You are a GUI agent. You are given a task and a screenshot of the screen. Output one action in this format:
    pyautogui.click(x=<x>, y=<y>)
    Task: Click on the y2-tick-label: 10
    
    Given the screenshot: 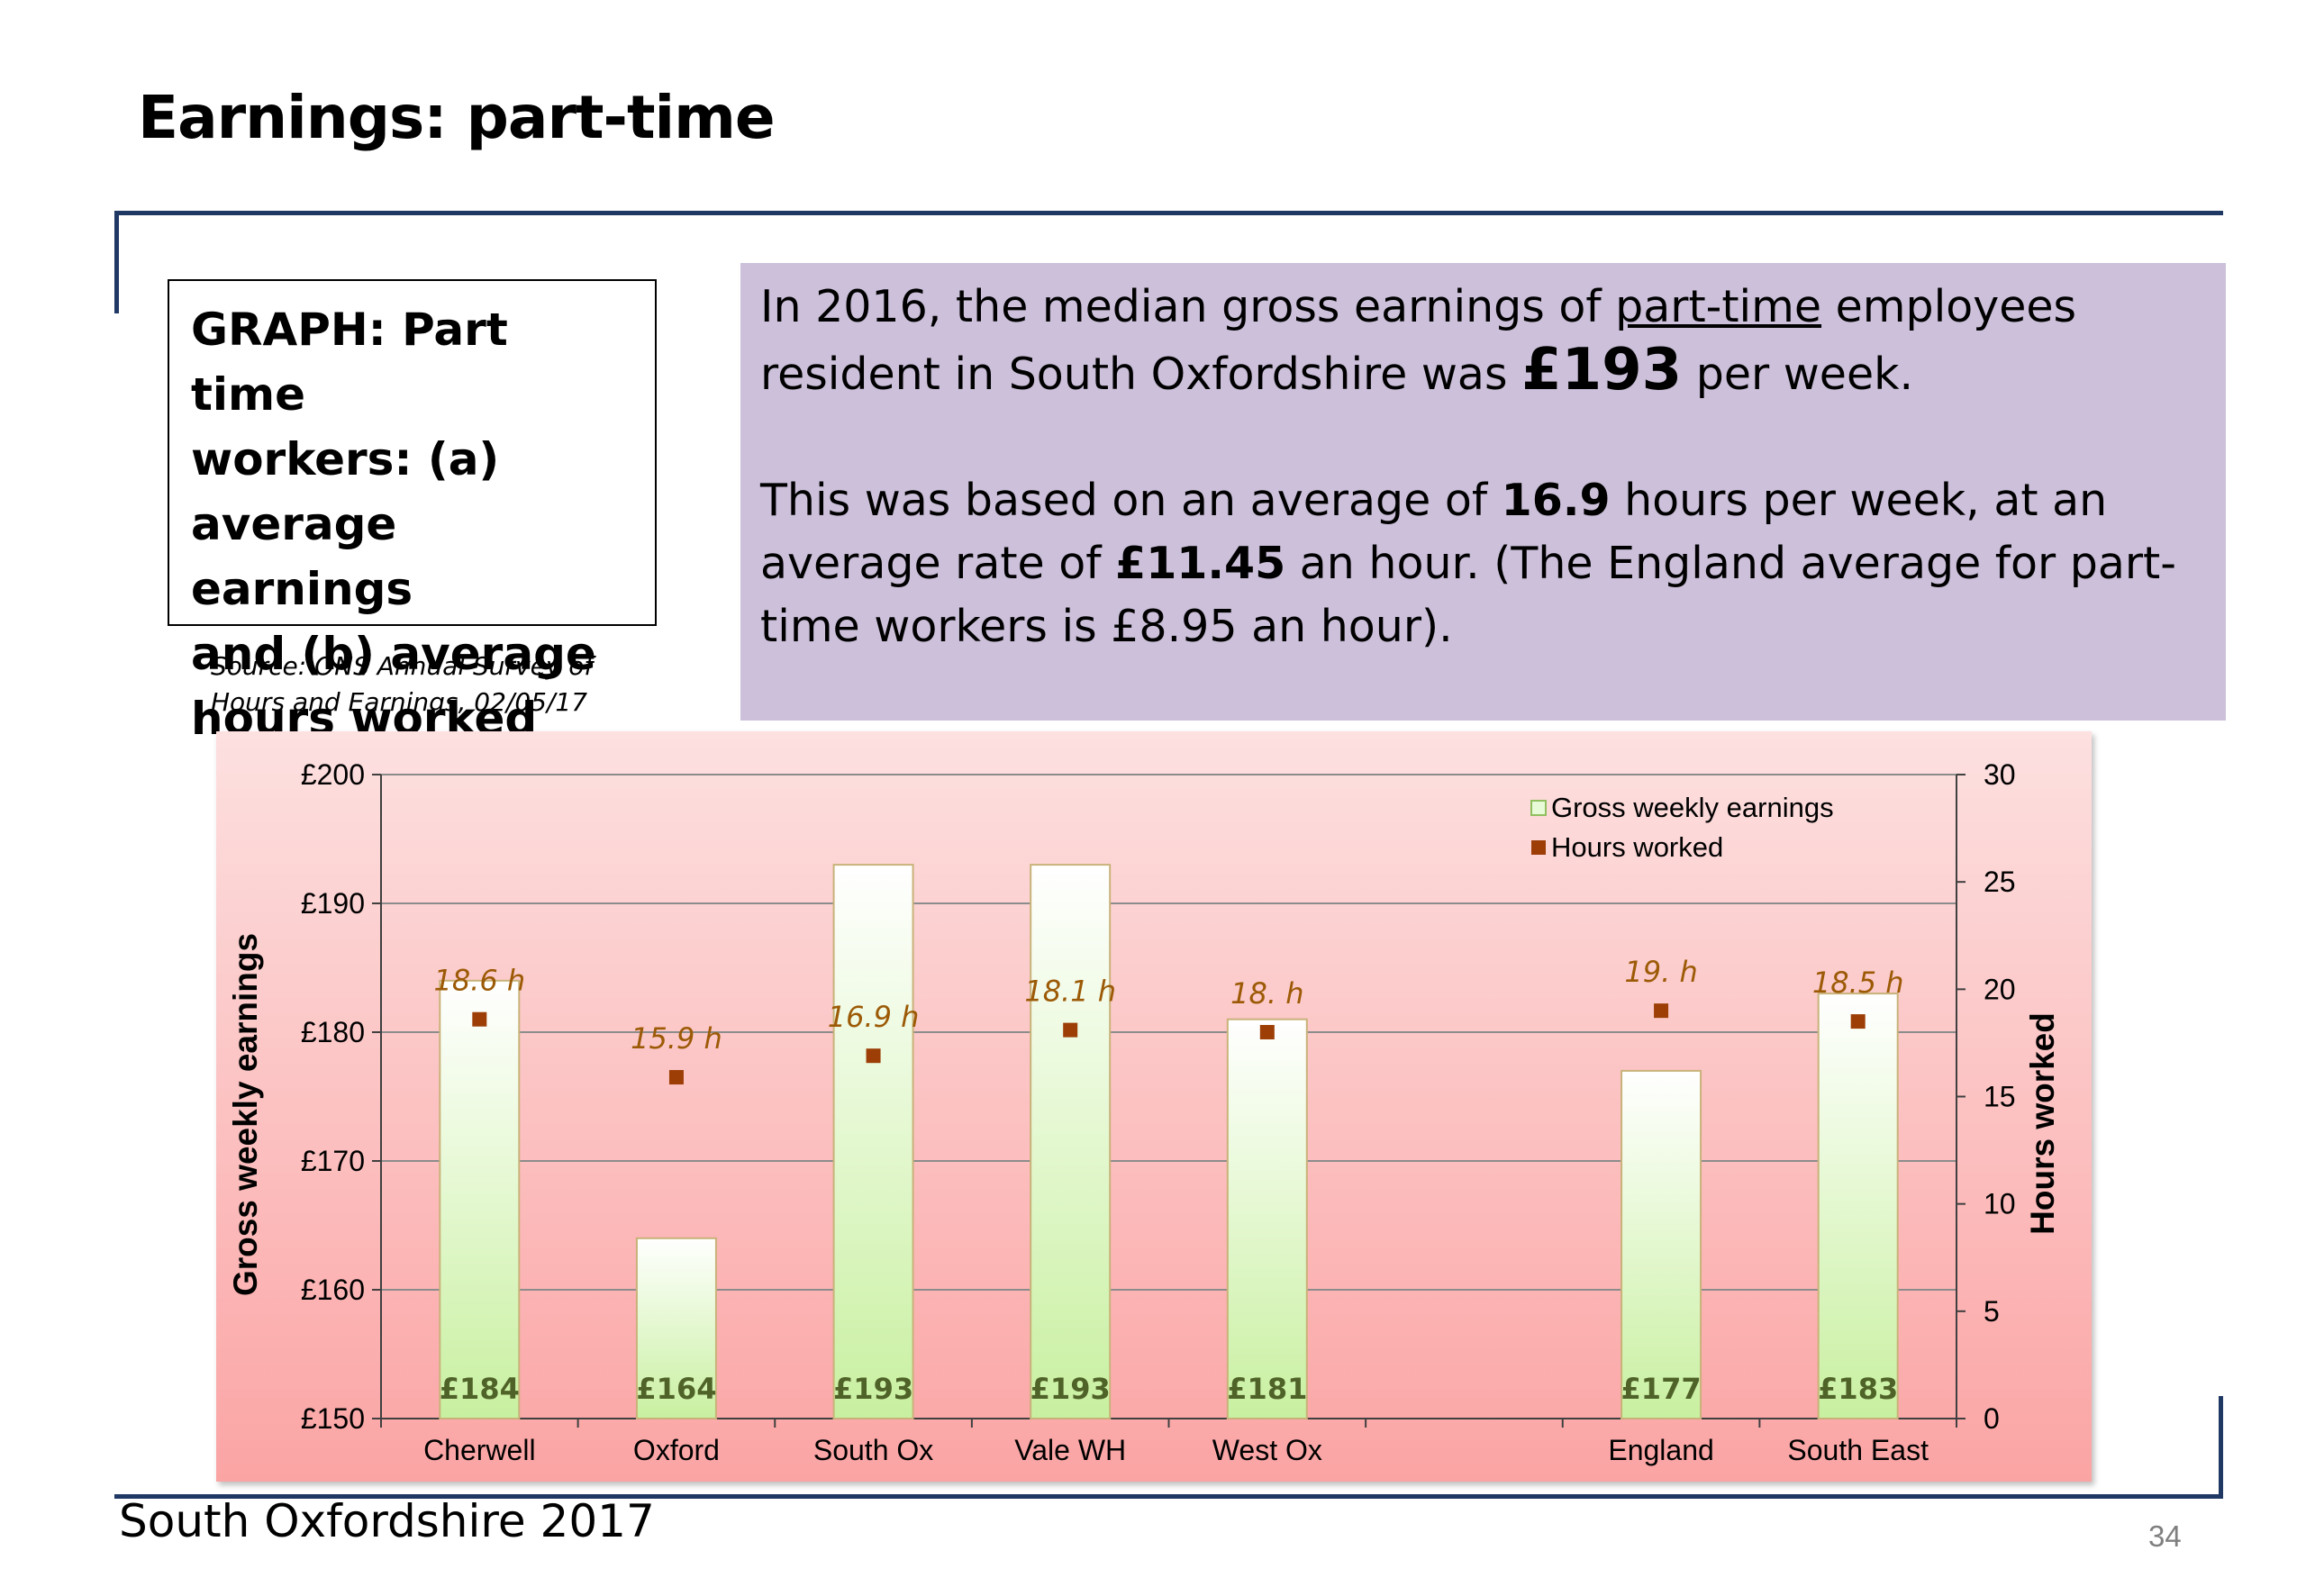 What is the action you would take?
    pyautogui.click(x=2000, y=1204)
    